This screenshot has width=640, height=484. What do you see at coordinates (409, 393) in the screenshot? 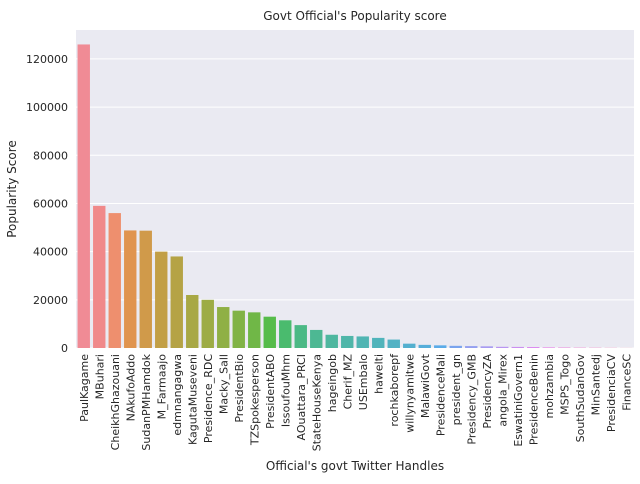
I see `x-tick-label: willynyamitwe` at bounding box center [409, 393].